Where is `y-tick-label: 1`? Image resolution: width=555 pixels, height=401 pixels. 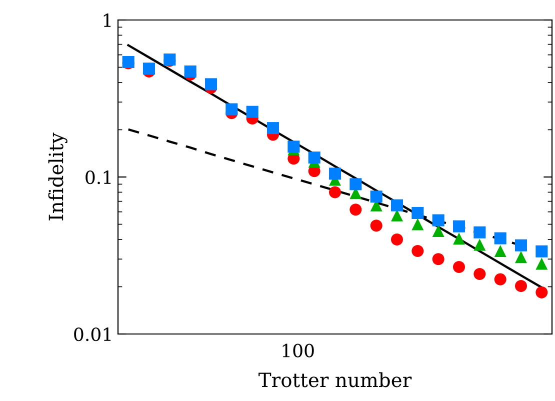
y-tick-label: 1 is located at coordinates (107, 20).